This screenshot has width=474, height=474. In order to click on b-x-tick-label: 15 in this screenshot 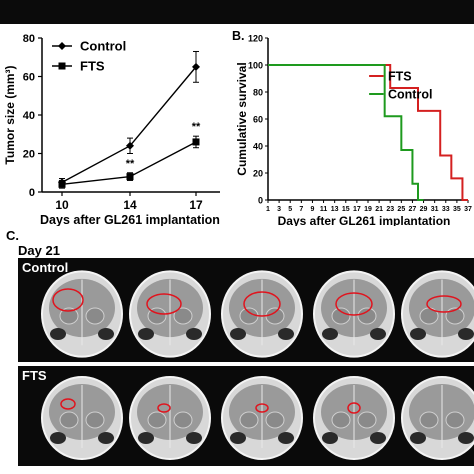, I will do `click(346, 209)`.